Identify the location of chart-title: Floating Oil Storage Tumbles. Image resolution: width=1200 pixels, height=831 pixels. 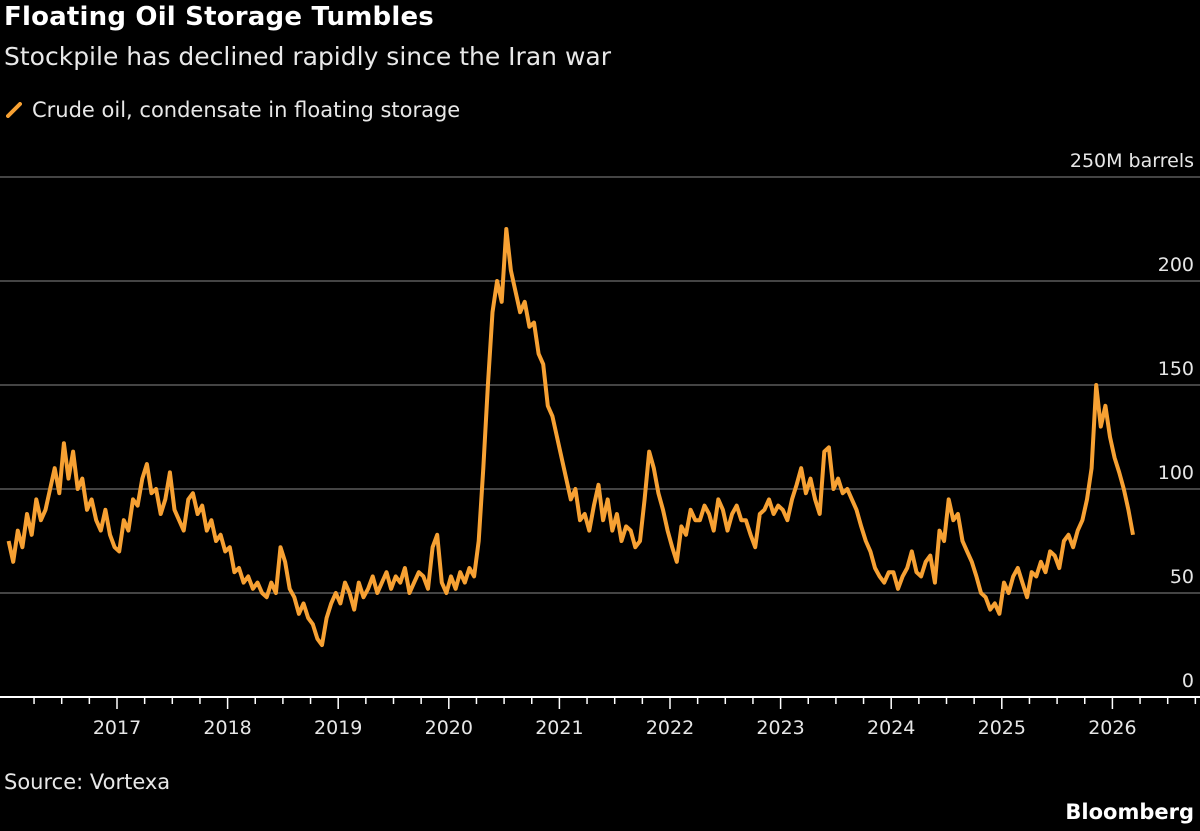
(219, 17).